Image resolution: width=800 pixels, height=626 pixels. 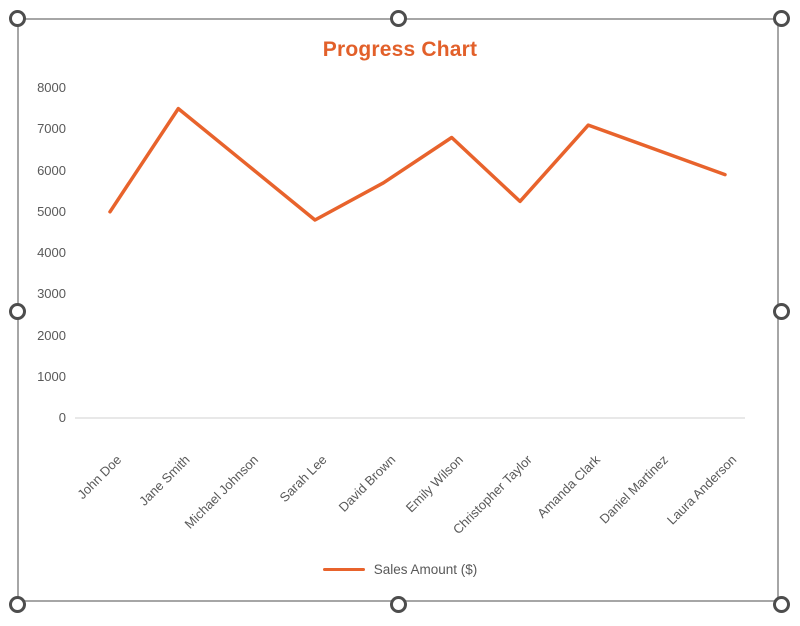 What do you see at coordinates (17, 311) in the screenshot?
I see `selection-handle-middle-left-icon` at bounding box center [17, 311].